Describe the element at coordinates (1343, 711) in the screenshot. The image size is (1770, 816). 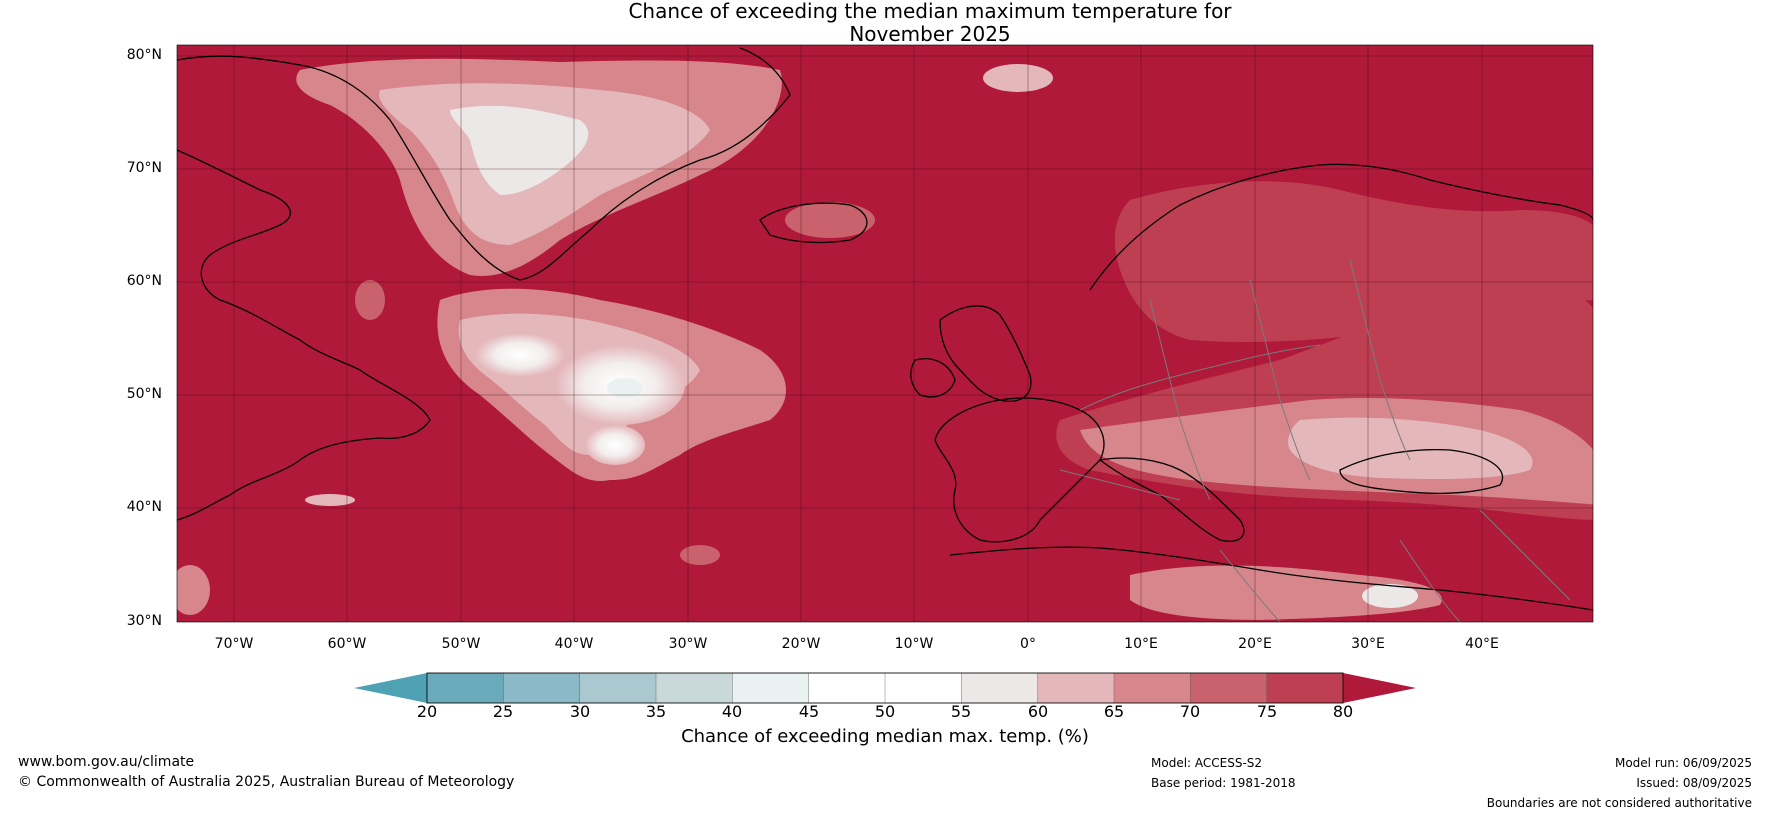
I see `colorbar-tick-80: 80` at that location.